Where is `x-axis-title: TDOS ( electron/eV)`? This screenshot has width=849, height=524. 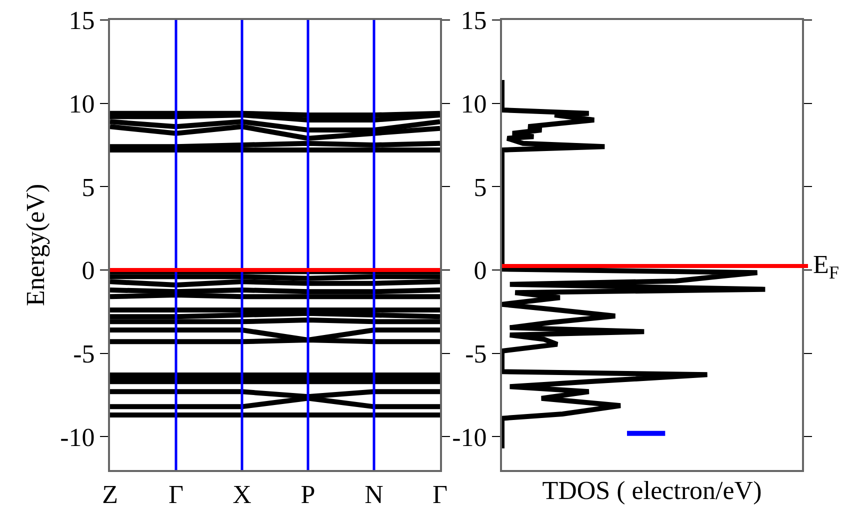
x-axis-title: TDOS ( electron/eV) is located at coordinates (652, 491).